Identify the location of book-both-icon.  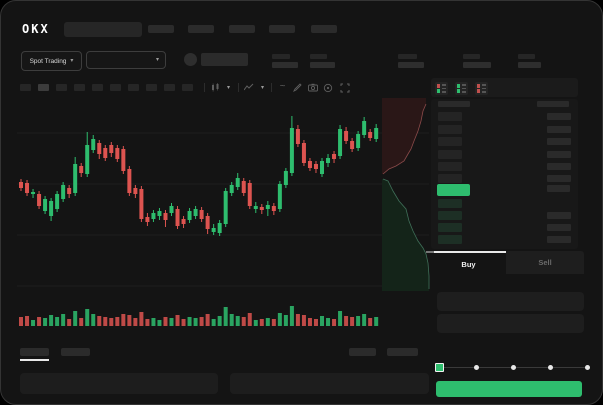
(441, 88).